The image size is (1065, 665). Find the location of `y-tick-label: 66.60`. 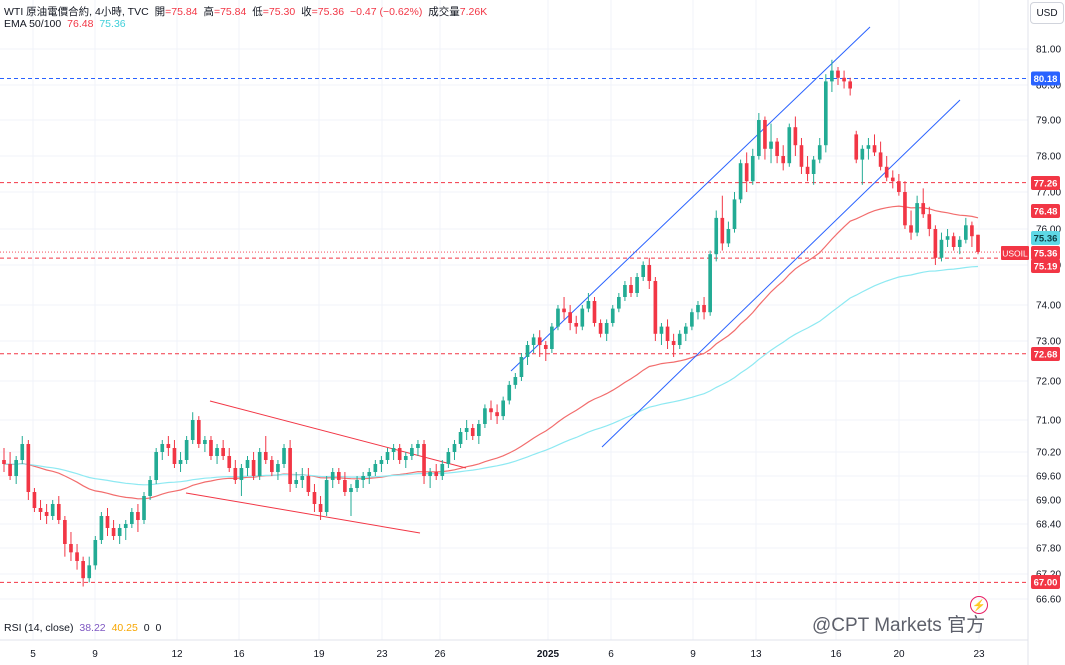

y-tick-label: 66.60 is located at coordinates (1048, 600).